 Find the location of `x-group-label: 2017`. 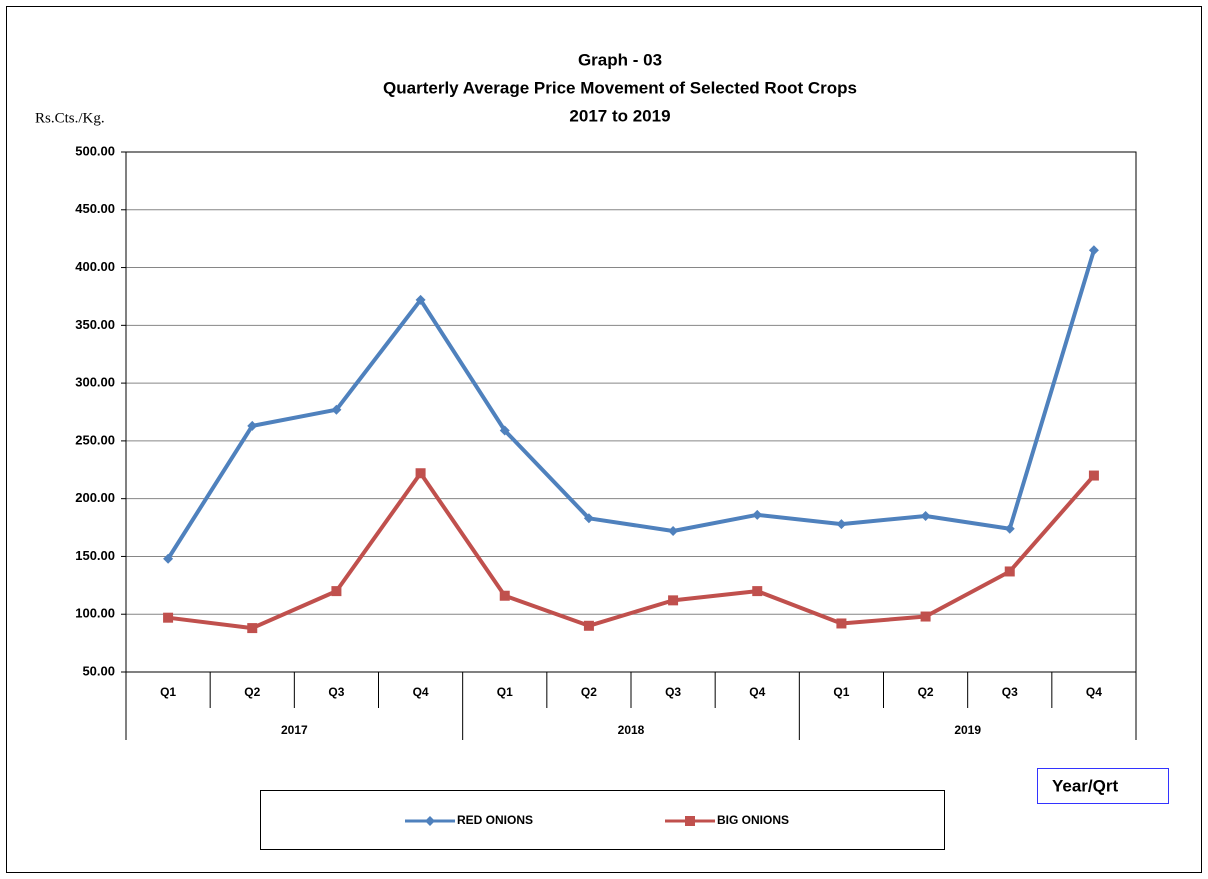

x-group-label: 2017 is located at coordinates (294, 730).